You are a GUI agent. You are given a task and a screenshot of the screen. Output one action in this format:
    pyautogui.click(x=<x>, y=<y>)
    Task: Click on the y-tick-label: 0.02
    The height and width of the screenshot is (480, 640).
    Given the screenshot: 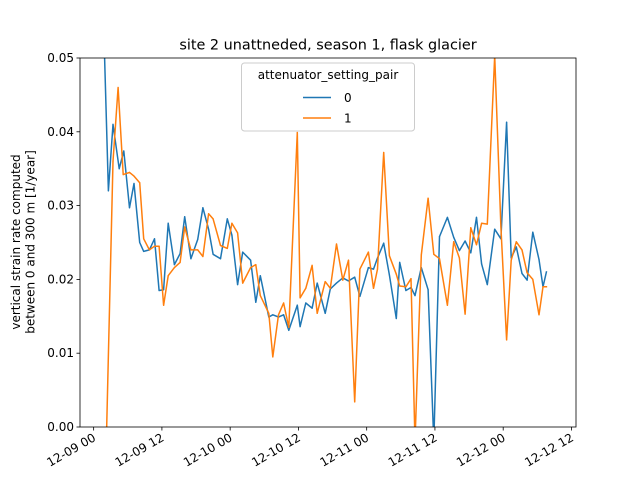 What is the action you would take?
    pyautogui.click(x=60, y=279)
    